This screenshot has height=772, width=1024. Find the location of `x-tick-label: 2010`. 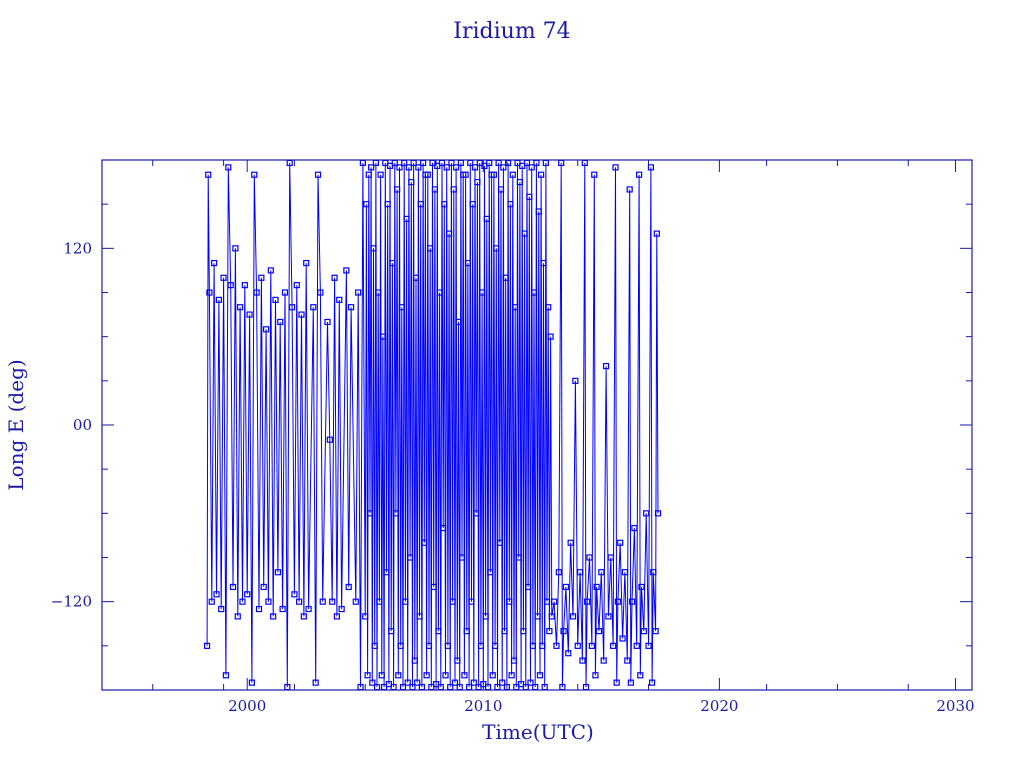

x-tick-label: 2010 is located at coordinates (483, 706).